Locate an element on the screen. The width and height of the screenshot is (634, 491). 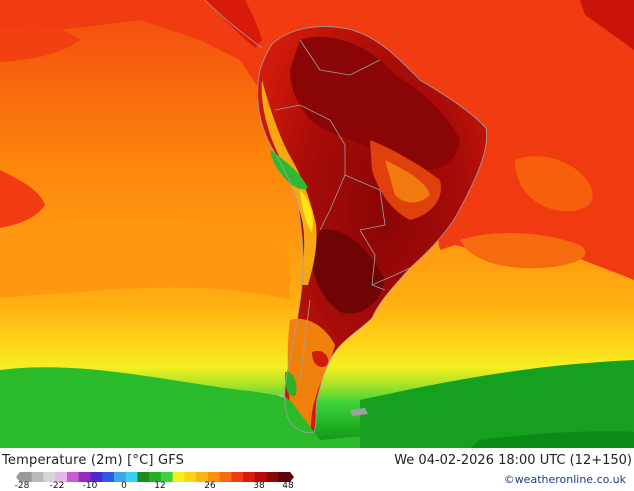
ocean-orange-band-west is located at coordinates (145, 259).